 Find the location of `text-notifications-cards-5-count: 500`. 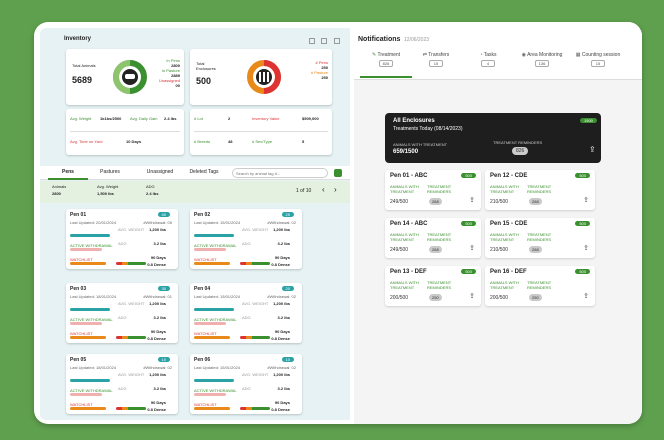

text-notifications-cards-5-count: 500 is located at coordinates (582, 271).